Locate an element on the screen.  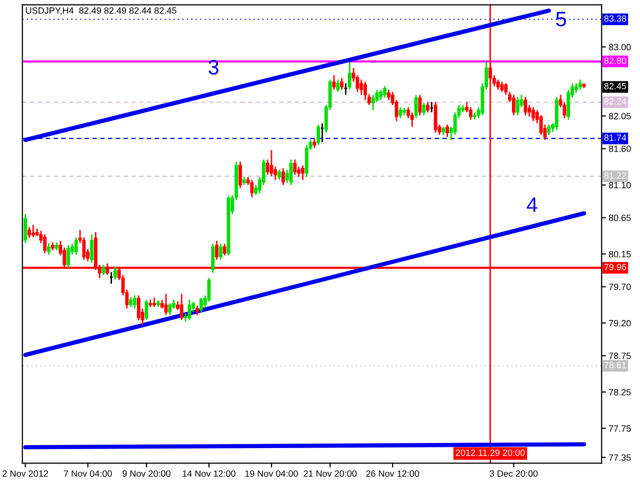
y-tick-label: 78.75 is located at coordinates (620, 356).